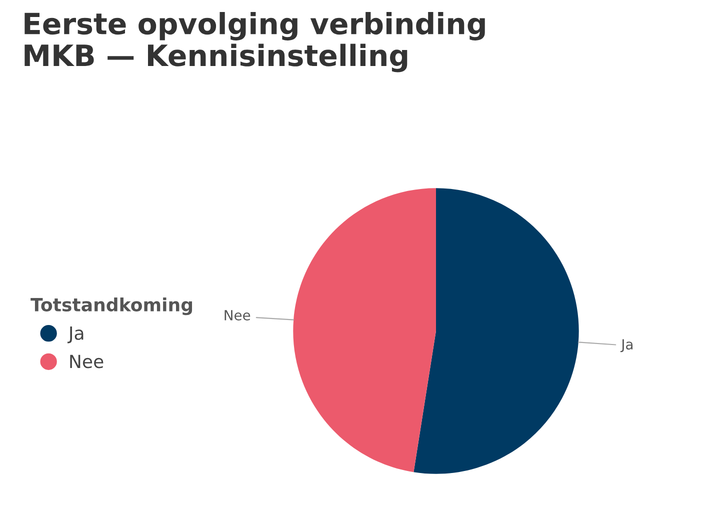 The height and width of the screenshot is (507, 713). Describe the element at coordinates (75, 335) in the screenshot. I see `legend-label: Ja` at that location.